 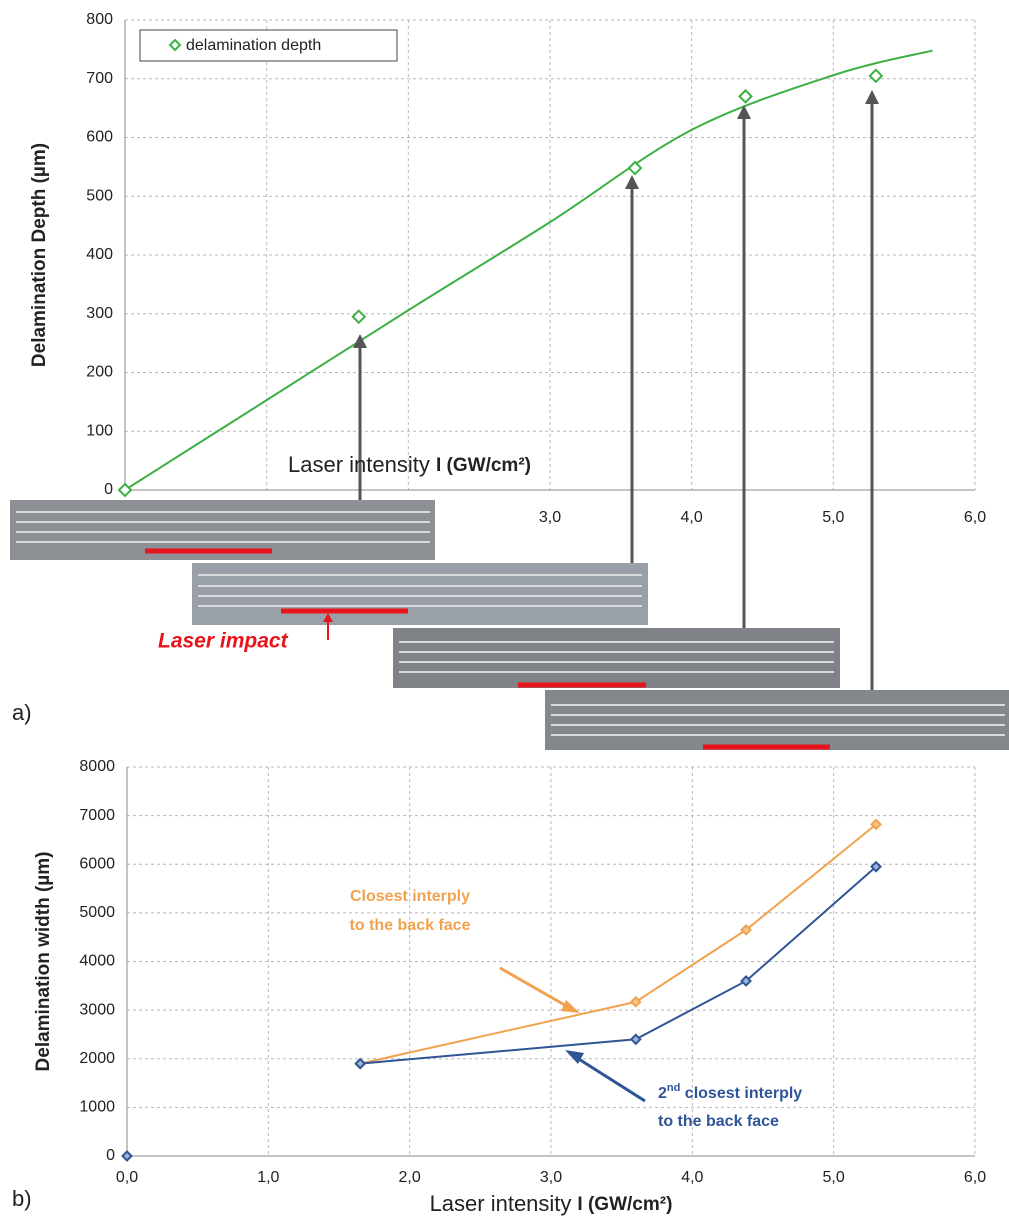 I want to click on laser-impact: Laser impact, so click(x=223, y=641).